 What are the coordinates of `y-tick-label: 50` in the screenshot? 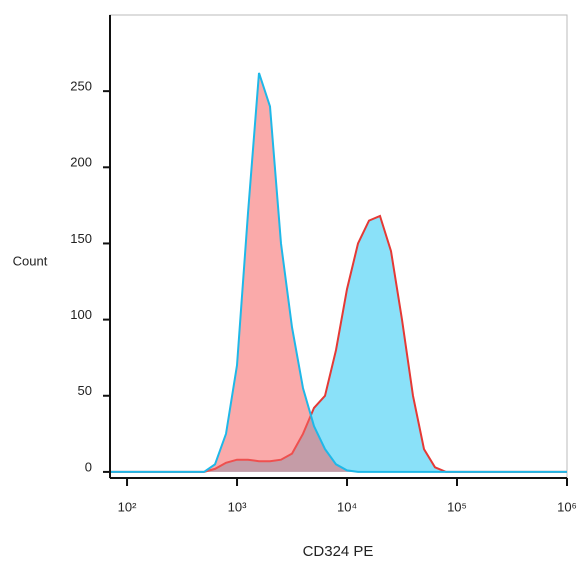 It's located at (85, 390).